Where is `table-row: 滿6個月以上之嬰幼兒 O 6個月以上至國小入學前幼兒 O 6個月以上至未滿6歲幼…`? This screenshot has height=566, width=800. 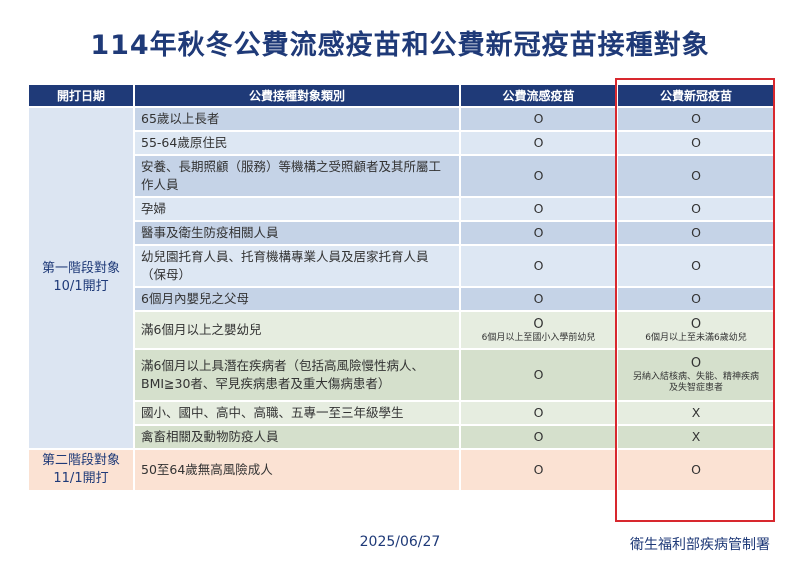
table-row: 滿6個月以上之嬰幼兒 O 6個月以上至國小入學前幼兒 O 6個月以上至未滿6歲幼… is located at coordinates (401, 330).